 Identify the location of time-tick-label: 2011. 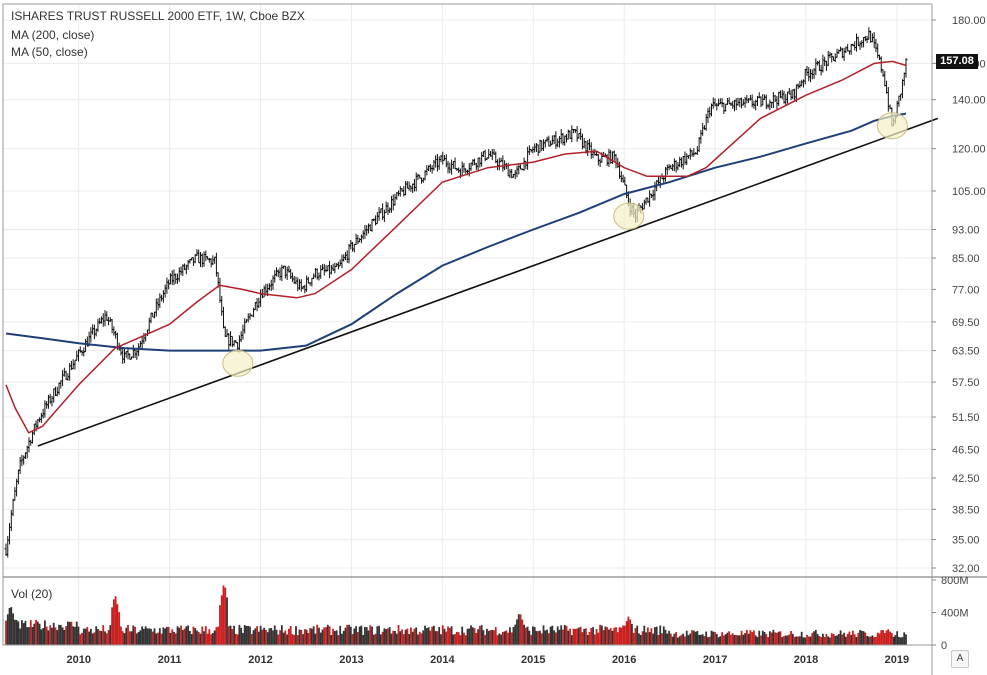
(170, 660).